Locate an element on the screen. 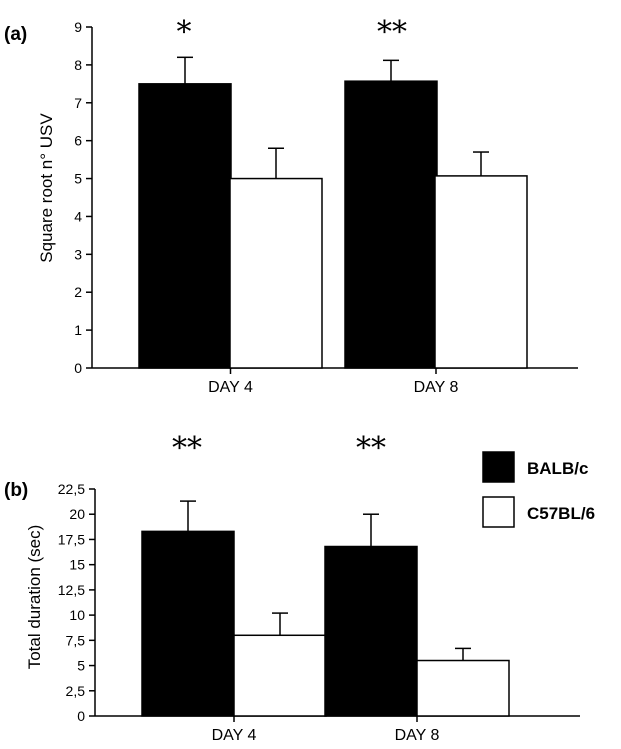 This screenshot has width=621, height=749. y-tick-label: 10 is located at coordinates (77, 615).